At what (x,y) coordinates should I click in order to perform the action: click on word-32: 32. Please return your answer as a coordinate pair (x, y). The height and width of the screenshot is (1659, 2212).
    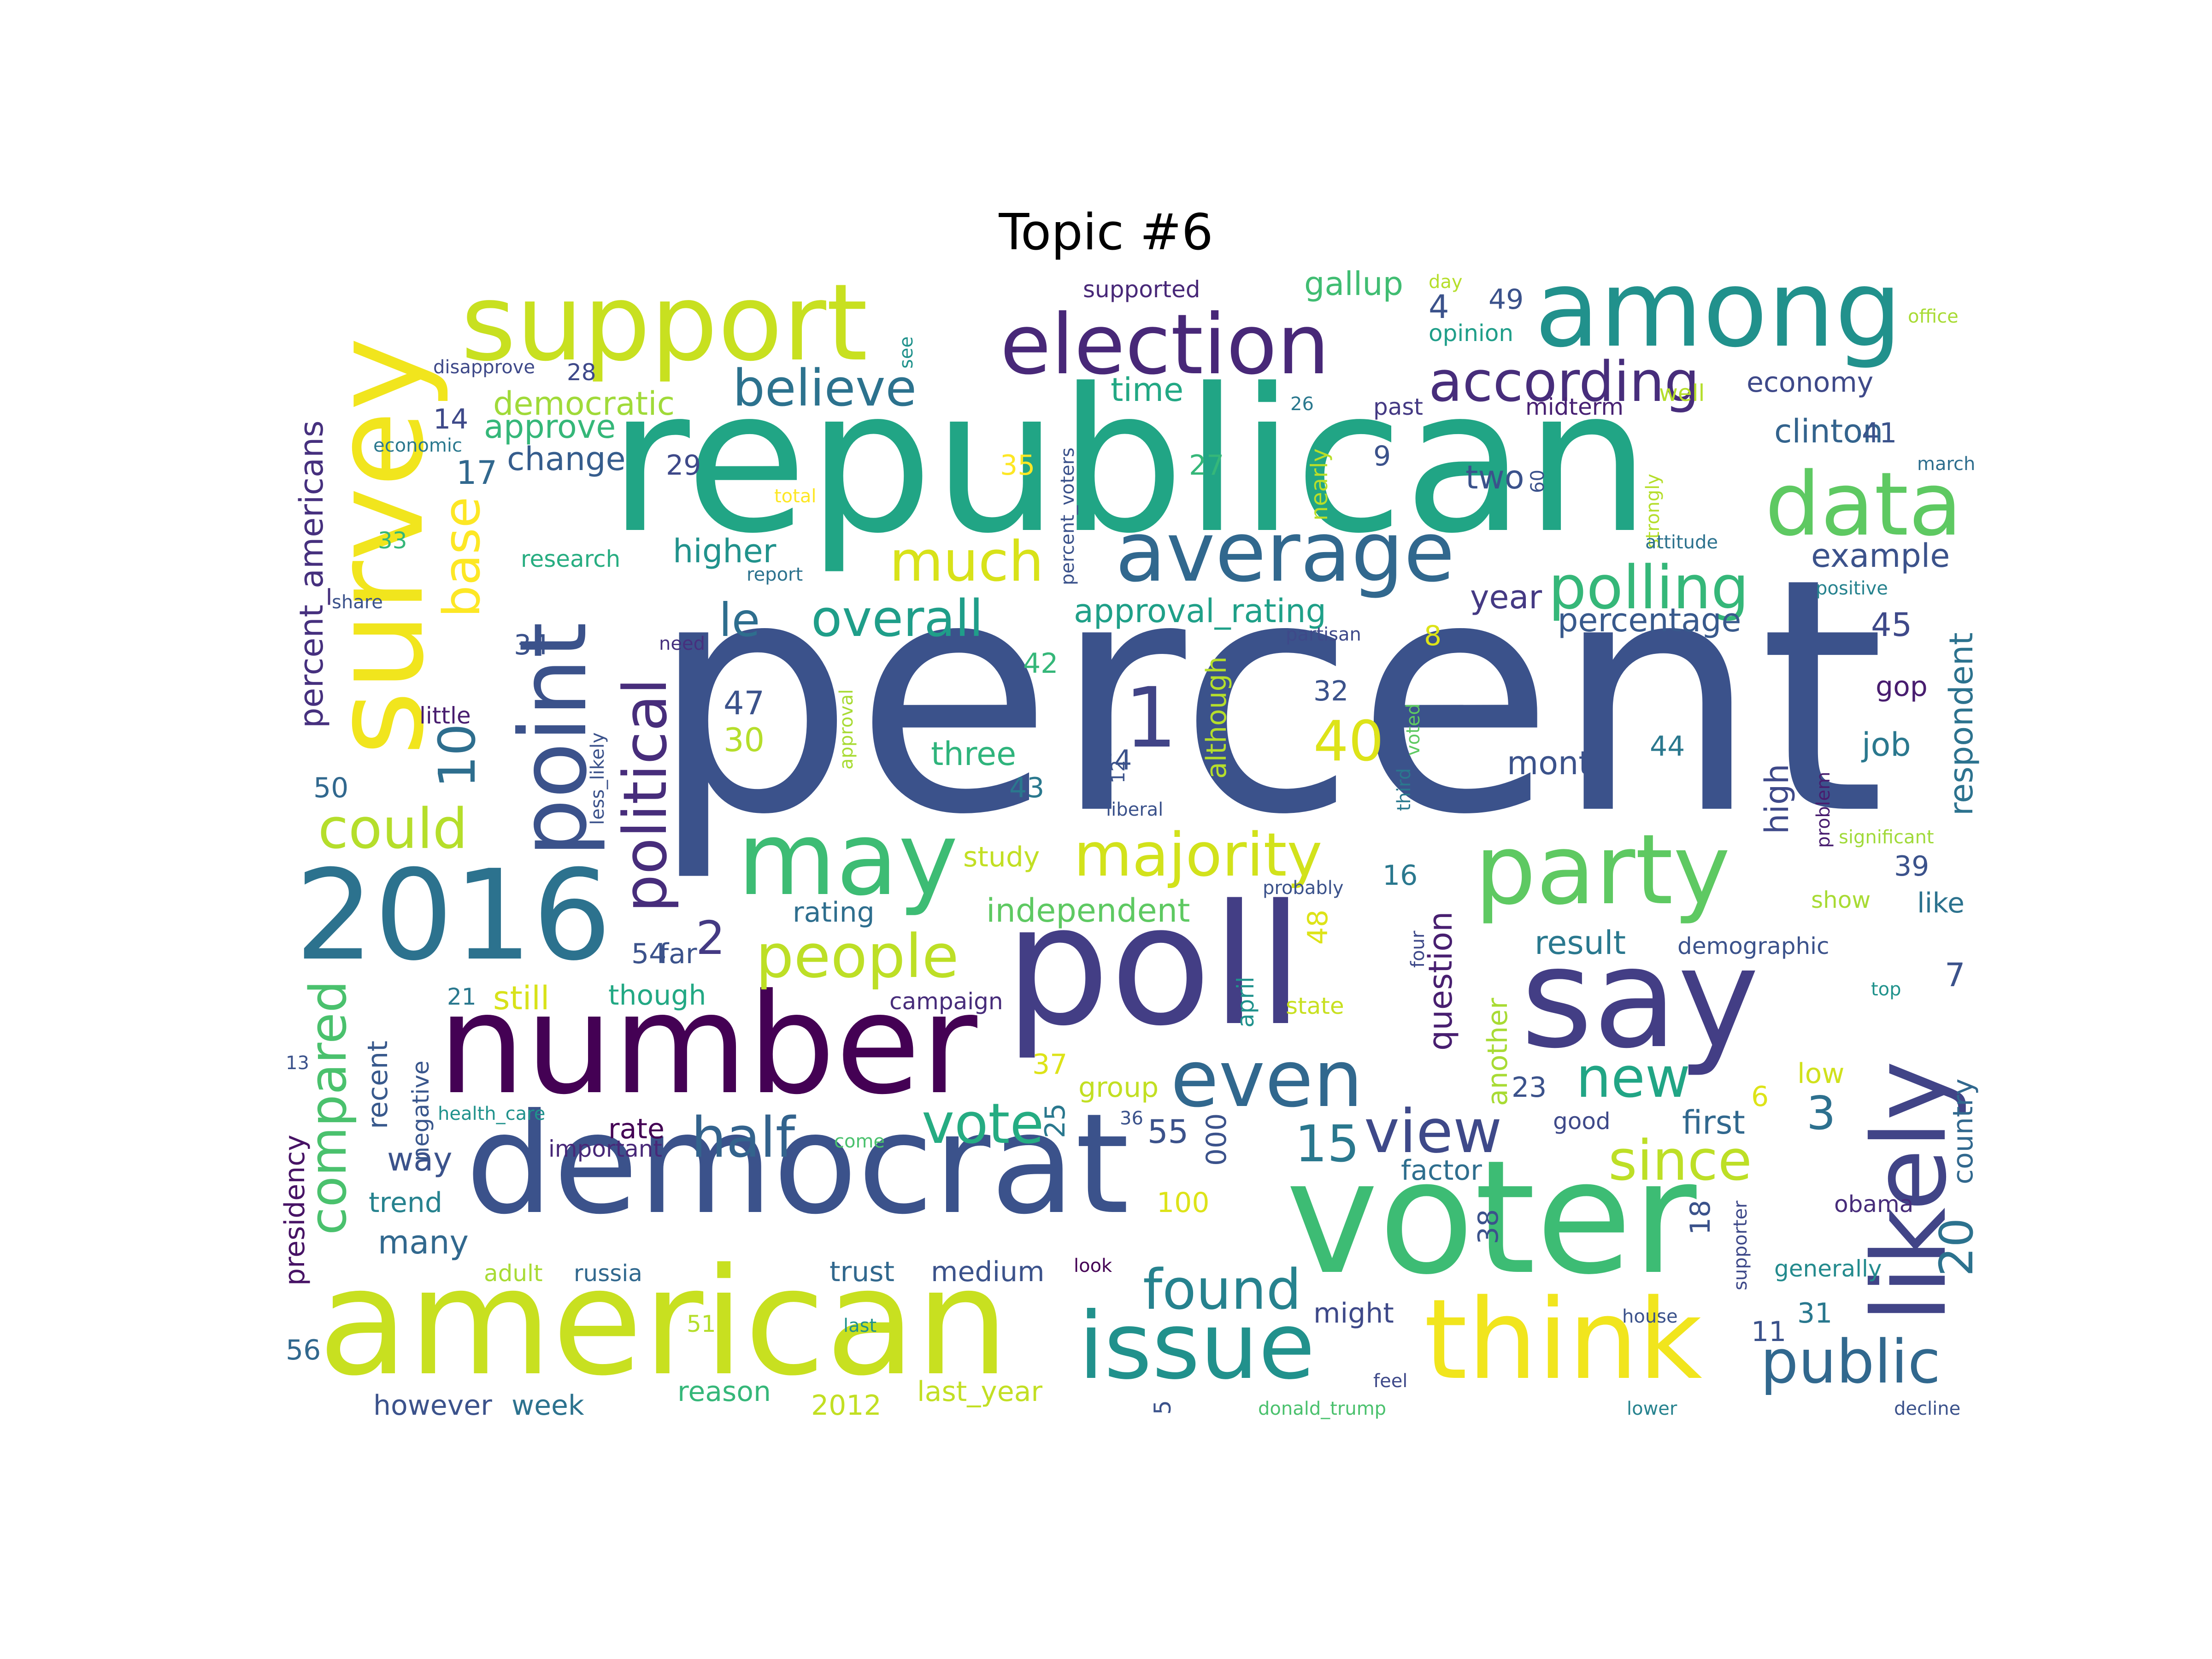
    Looking at the image, I should click on (1330, 691).